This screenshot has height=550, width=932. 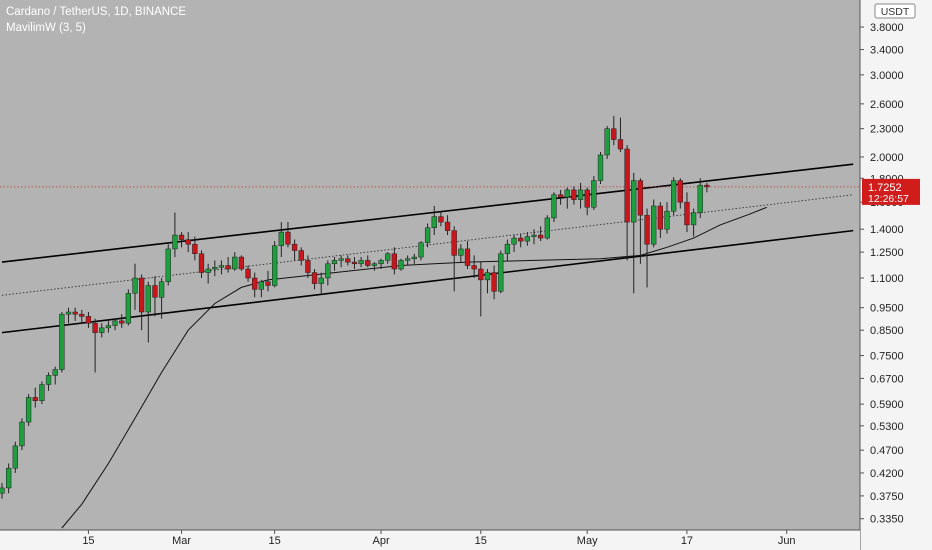 I want to click on currency-badge, so click(x=895, y=11).